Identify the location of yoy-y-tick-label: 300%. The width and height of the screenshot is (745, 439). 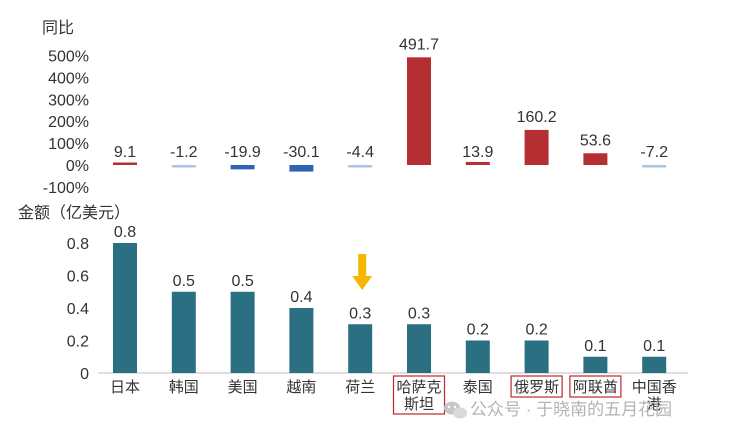
(68, 100).